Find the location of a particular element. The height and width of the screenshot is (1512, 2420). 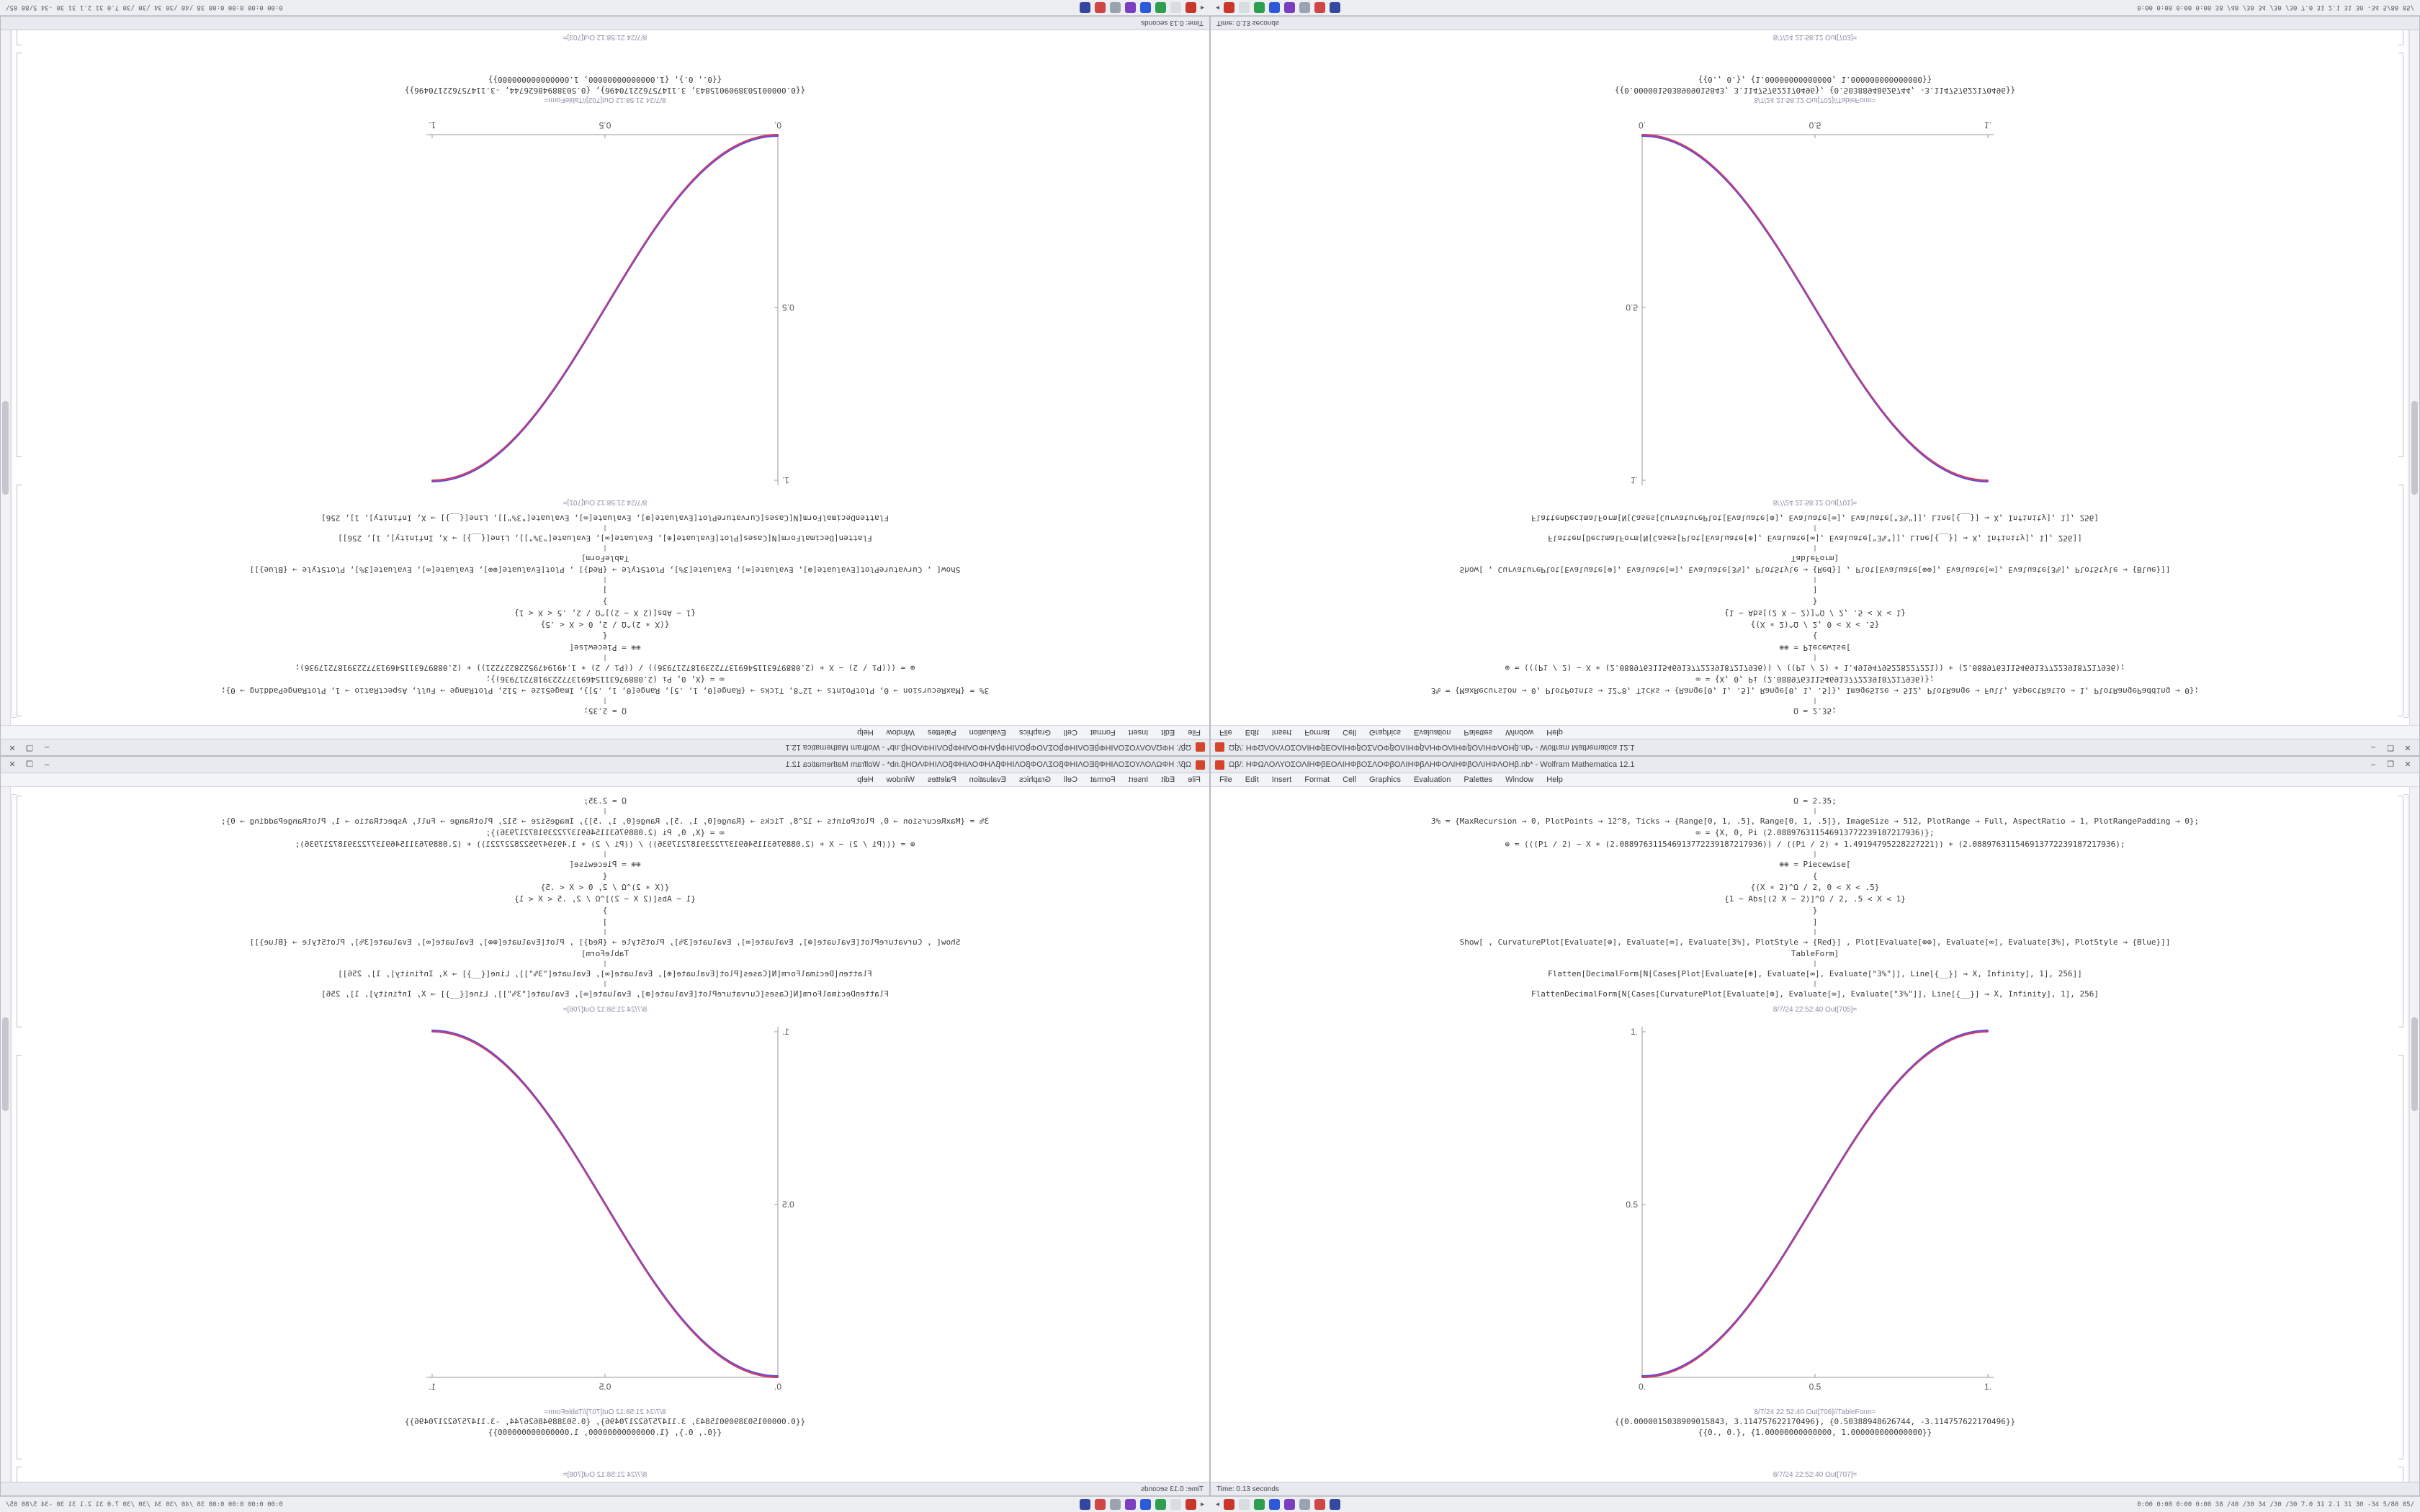

menu-evaluation: Evaluation is located at coordinates (1432, 732).